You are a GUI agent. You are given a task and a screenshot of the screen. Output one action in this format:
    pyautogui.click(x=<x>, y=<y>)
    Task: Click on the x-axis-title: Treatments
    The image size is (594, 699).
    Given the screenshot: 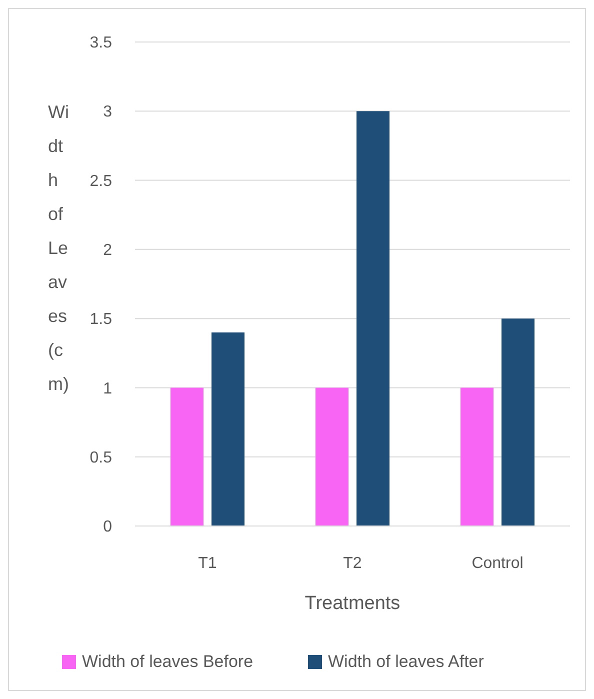 What is the action you would take?
    pyautogui.click(x=352, y=603)
    